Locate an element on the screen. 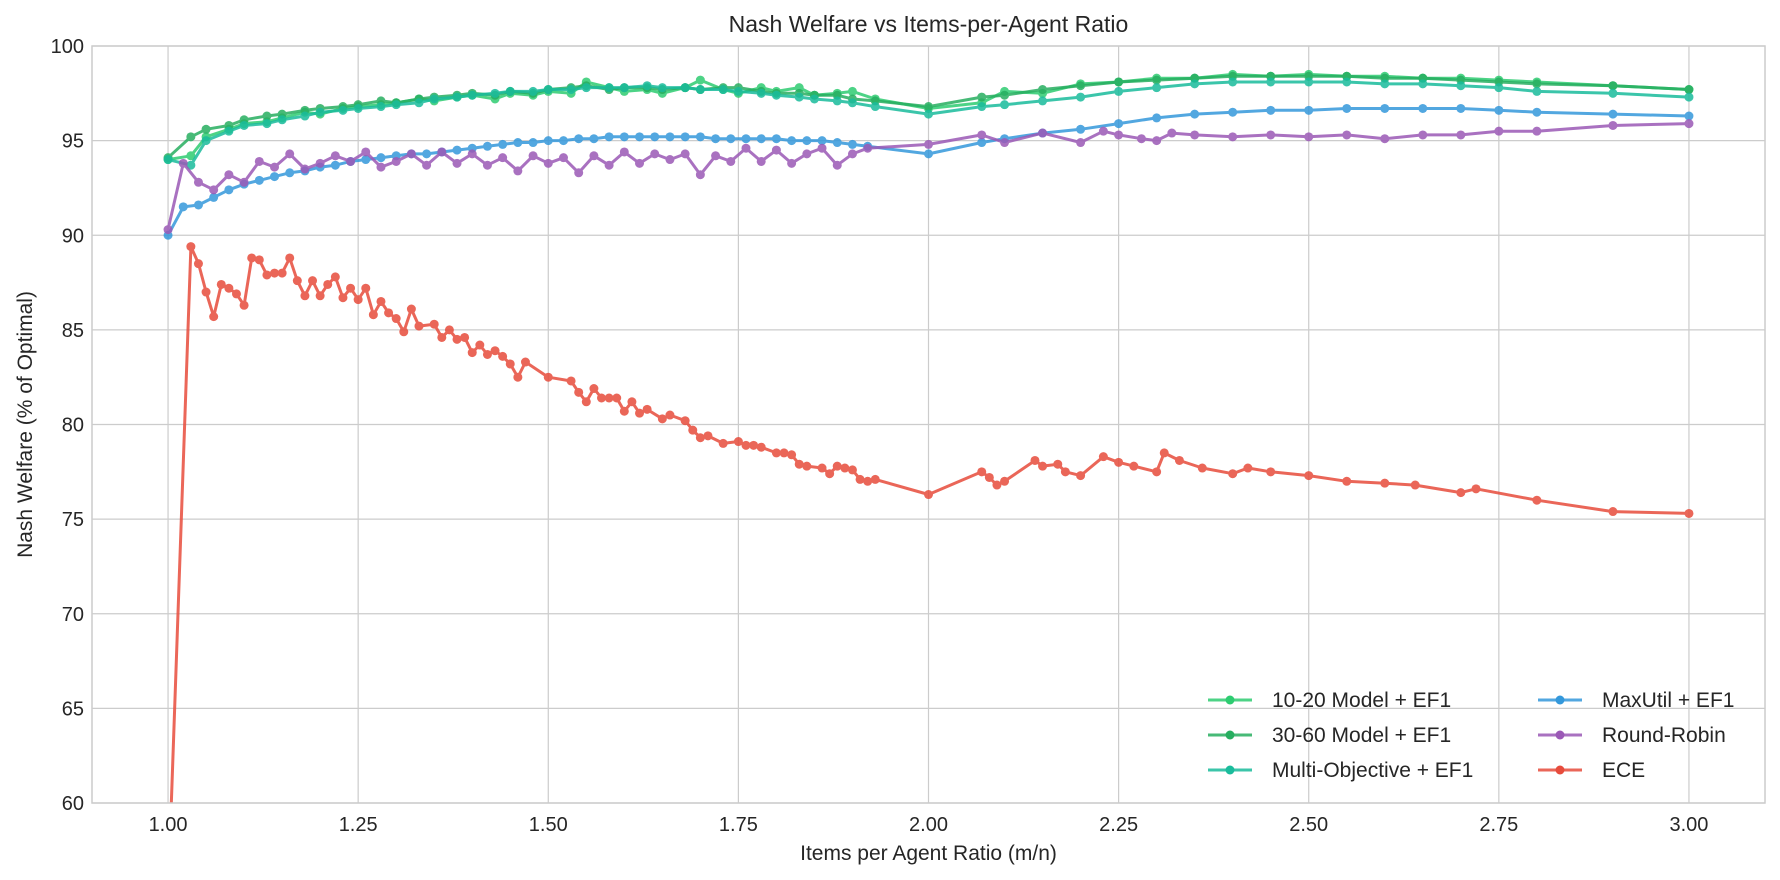  x-tick-label: 1.75 is located at coordinates (738, 825).